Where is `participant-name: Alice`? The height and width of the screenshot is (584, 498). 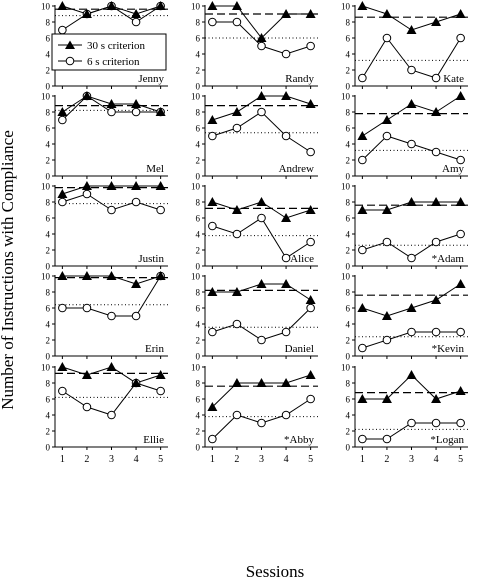 participant-name: Alice is located at coordinates (302, 259).